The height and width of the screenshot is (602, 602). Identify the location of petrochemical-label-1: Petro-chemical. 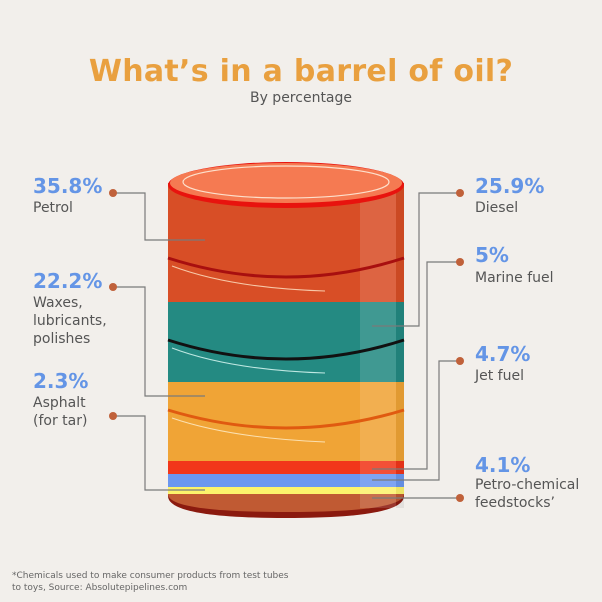
(527, 485).